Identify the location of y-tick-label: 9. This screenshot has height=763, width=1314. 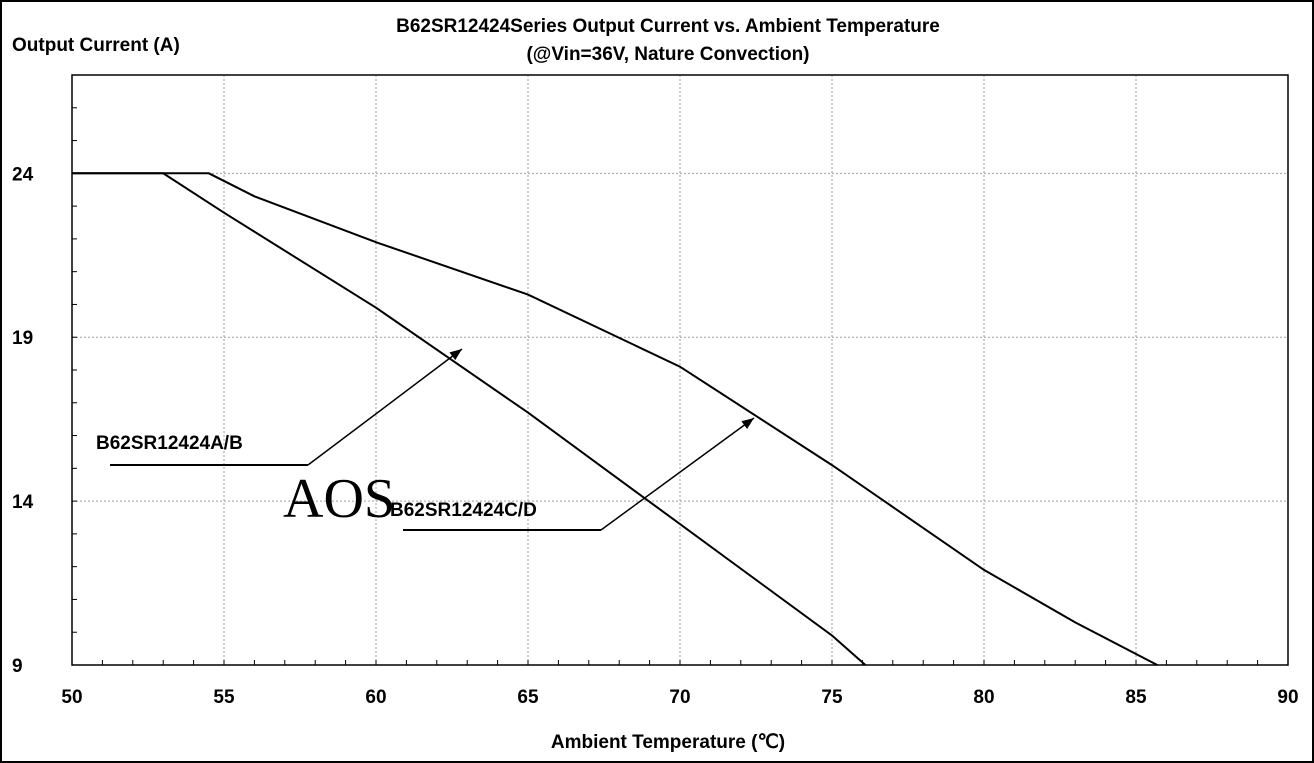
(17, 666).